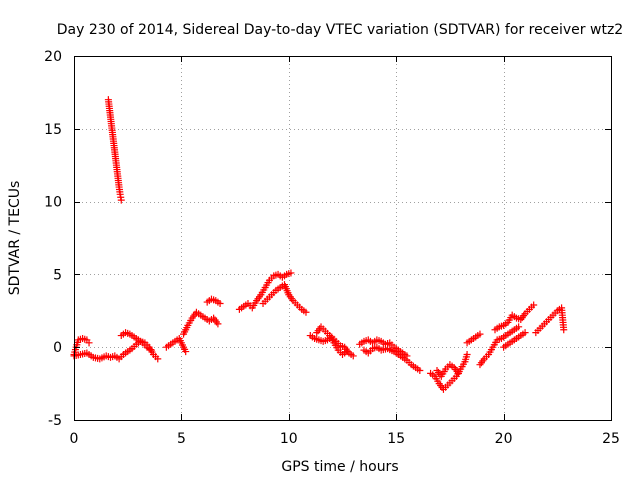 This screenshot has height=480, width=640. Describe the element at coordinates (339, 467) in the screenshot. I see `x-axis-label: GPS time / hours` at that location.